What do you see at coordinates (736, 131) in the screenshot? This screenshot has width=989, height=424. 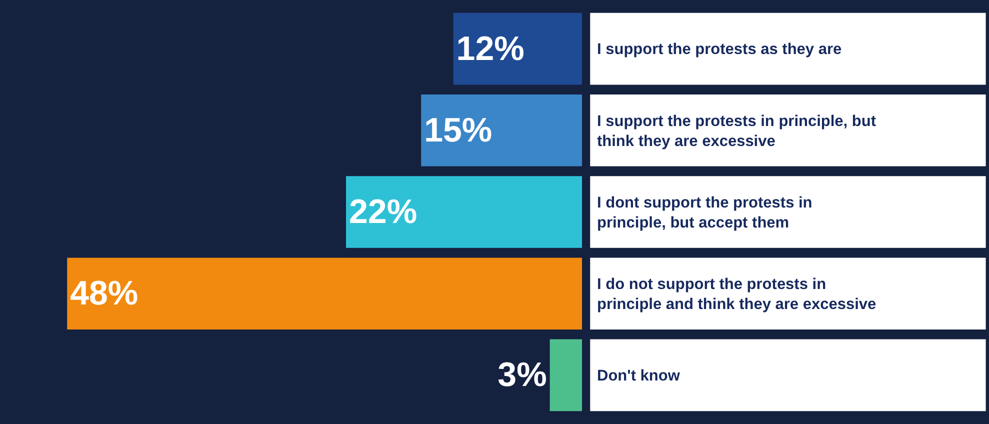 I see `y-tick-label: I support the protests in principle, but think they are excessive` at bounding box center [736, 131].